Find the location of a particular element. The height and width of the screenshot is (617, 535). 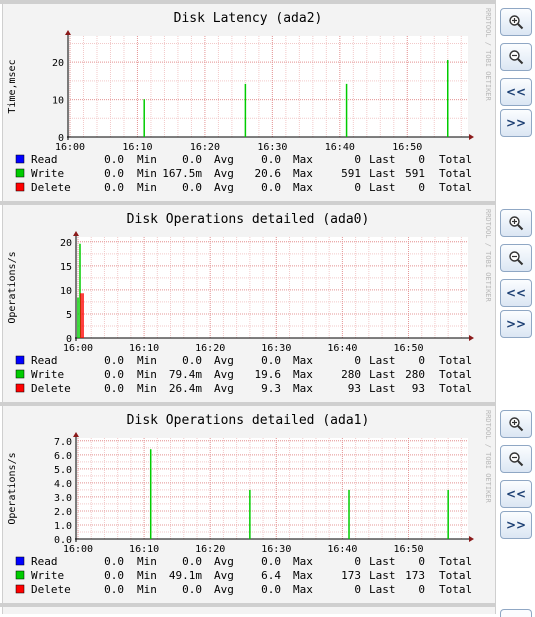

y-tick-label: 20 is located at coordinates (66, 243).